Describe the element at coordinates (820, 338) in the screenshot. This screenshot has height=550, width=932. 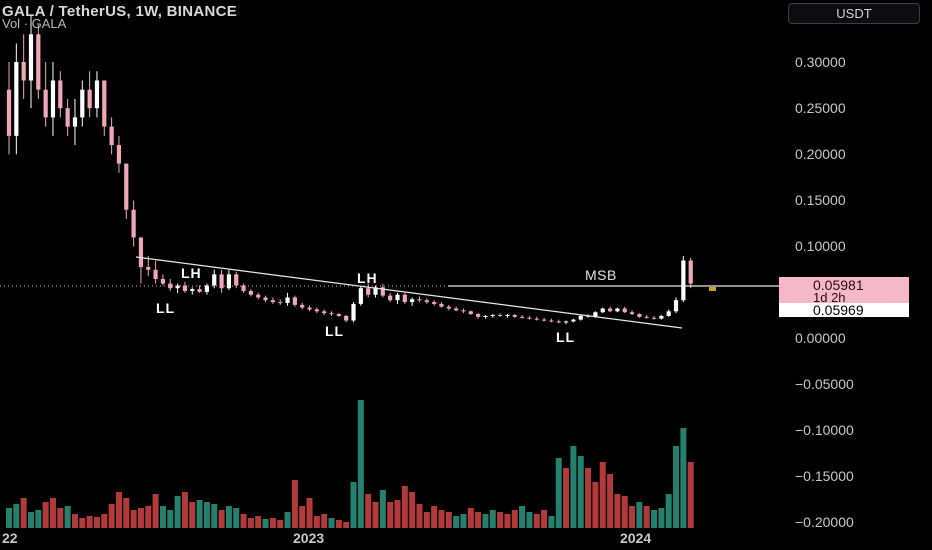
I see `price-tick: 0.00000` at that location.